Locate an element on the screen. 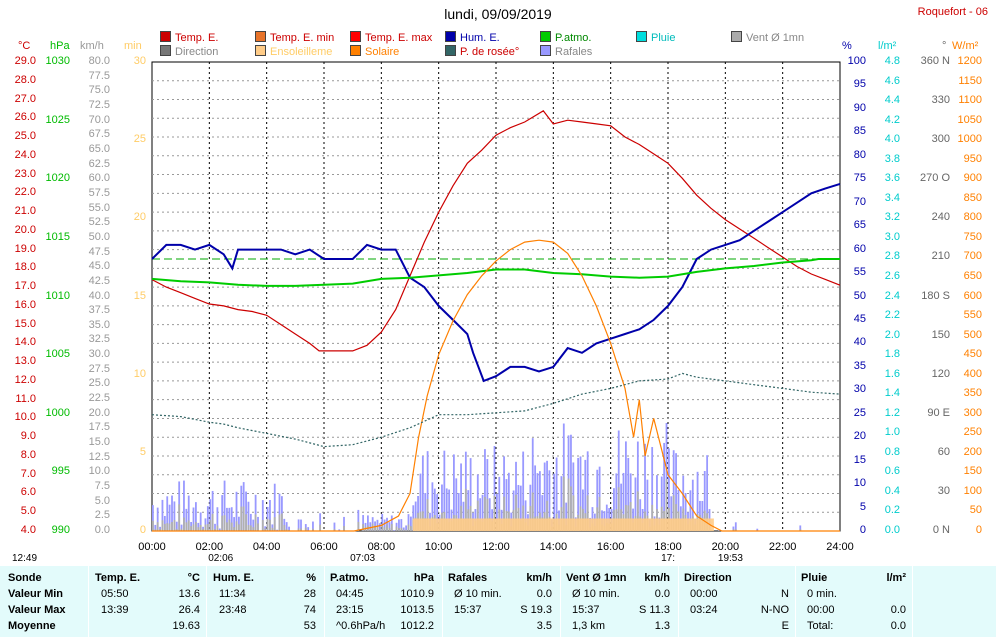 The image size is (996, 637). stats-cell: Sonde is located at coordinates (25, 578).